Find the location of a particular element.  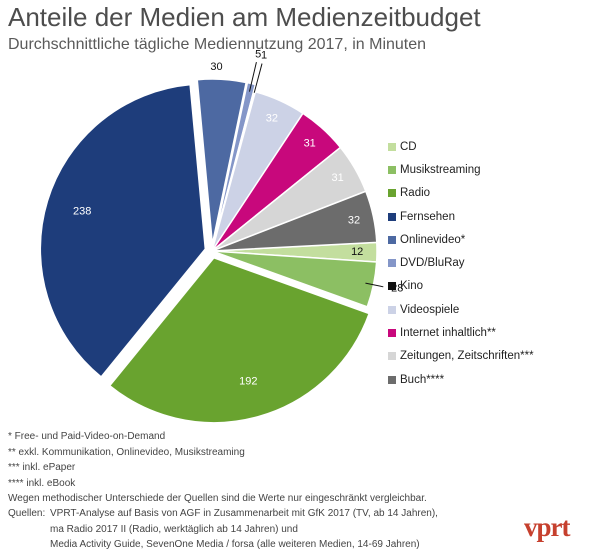

legend-label: Radio is located at coordinates (415, 193).